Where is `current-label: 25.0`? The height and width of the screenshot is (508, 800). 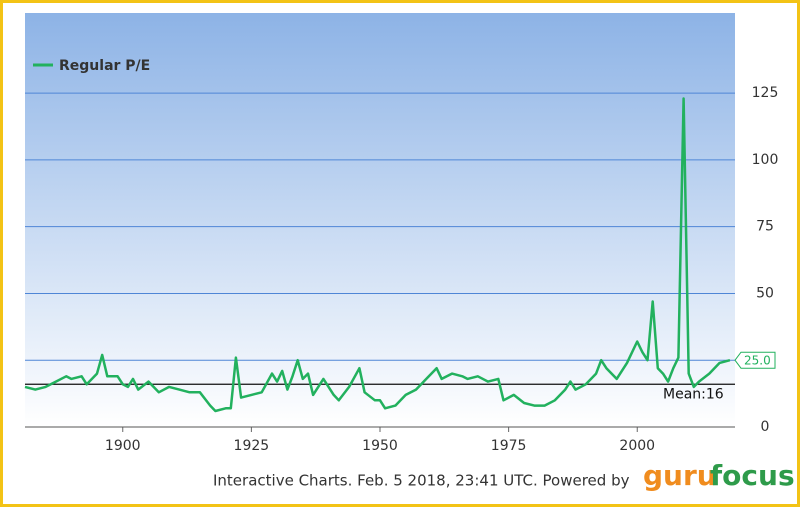
current-label: 25.0 is located at coordinates (757, 361).